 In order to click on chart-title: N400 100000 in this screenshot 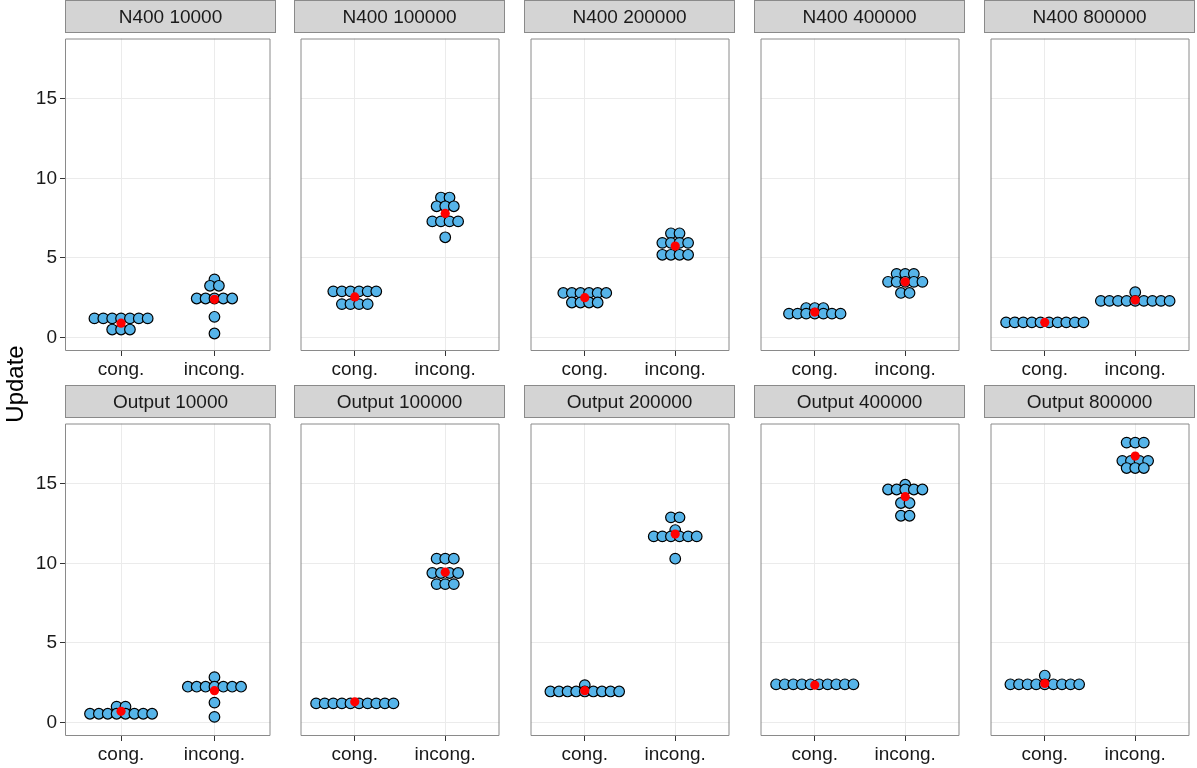, I will do `click(399, 16)`.